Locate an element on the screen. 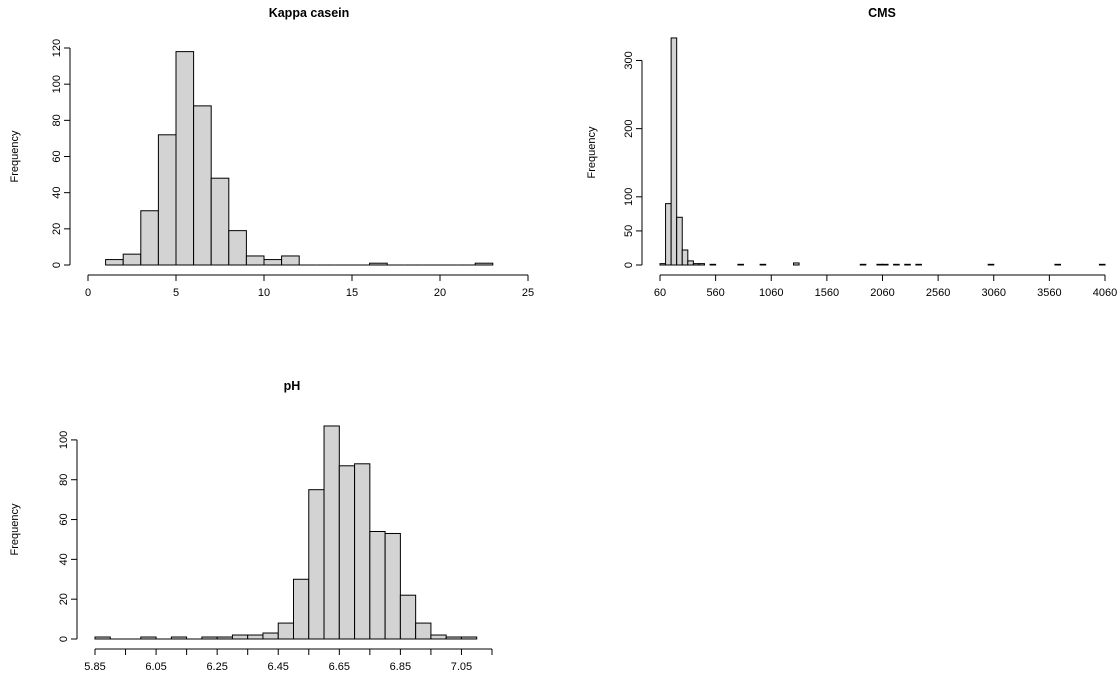 This screenshot has height=681, width=1120. x-tick-label: 7.05 is located at coordinates (461, 667).